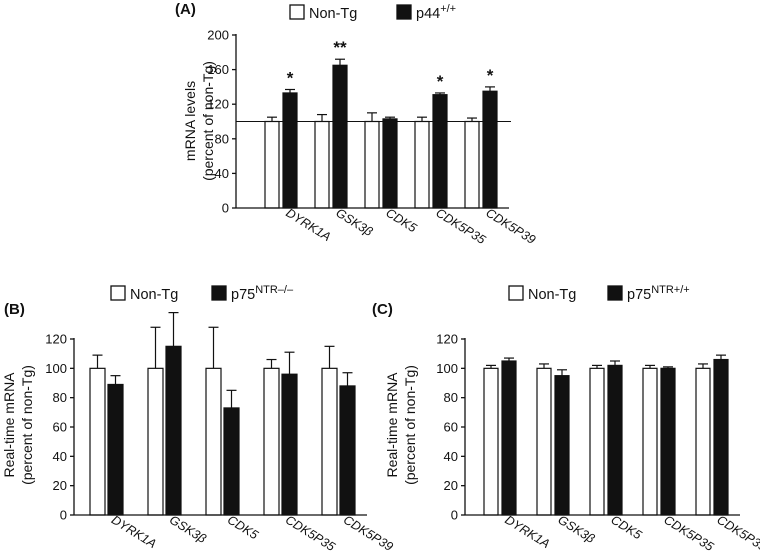 The width and height of the screenshot is (760, 555). I want to click on panel-c-bars, so click(606, 437).